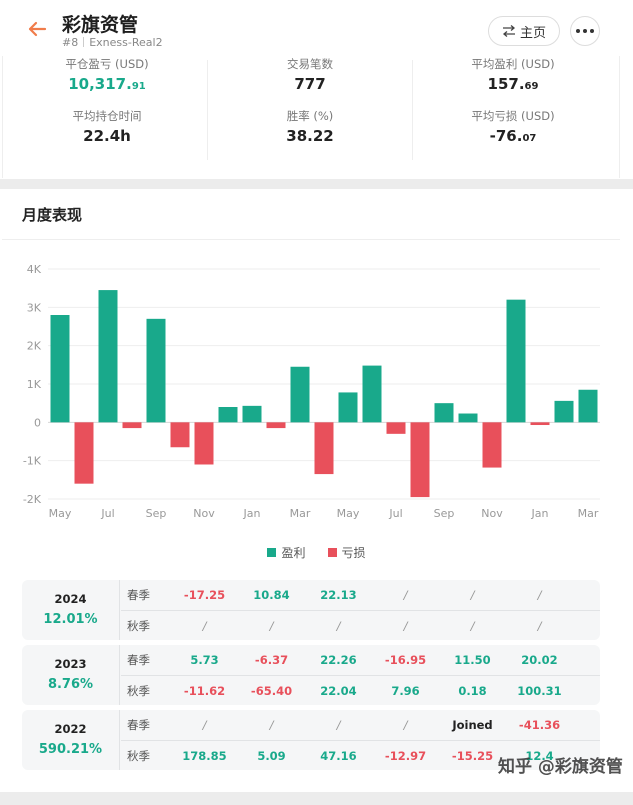 The width and height of the screenshot is (633, 805). What do you see at coordinates (532, 33) in the screenshot?
I see `home-label: 主页` at bounding box center [532, 33].